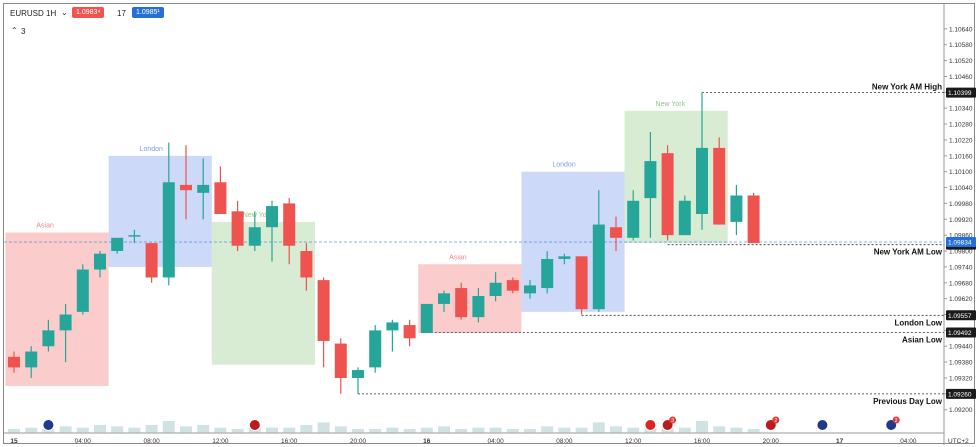 This screenshot has height=447, width=979. Describe the element at coordinates (822, 425) in the screenshot. I see `flag-nz-icon` at that location.